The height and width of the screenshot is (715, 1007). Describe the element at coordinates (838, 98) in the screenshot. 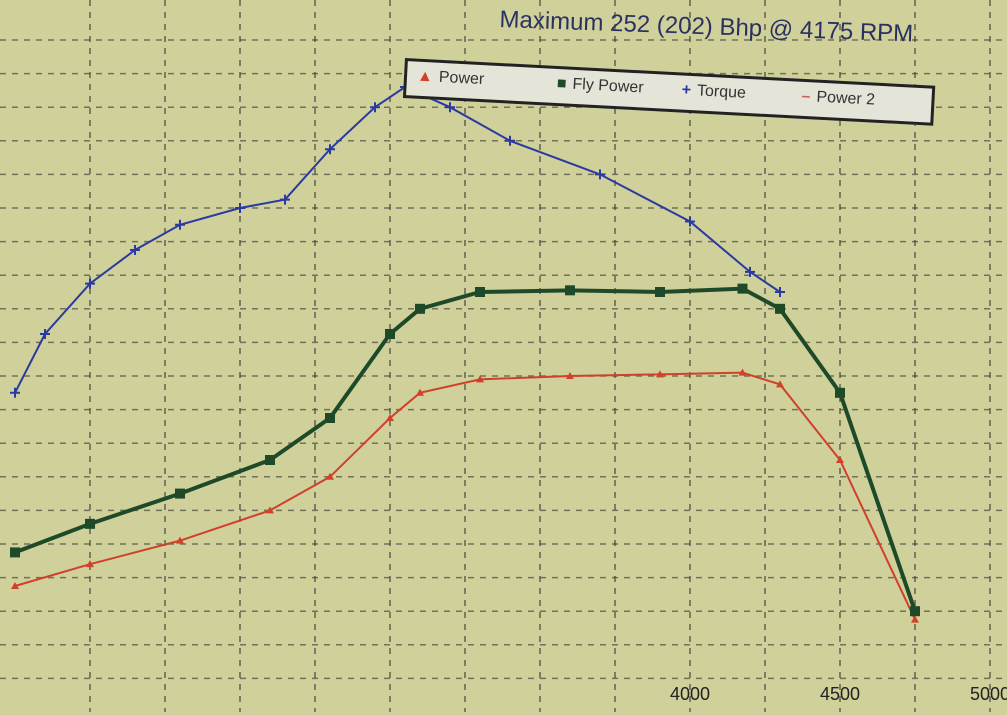

I see `legend-item-power-2: – Power 2` at that location.